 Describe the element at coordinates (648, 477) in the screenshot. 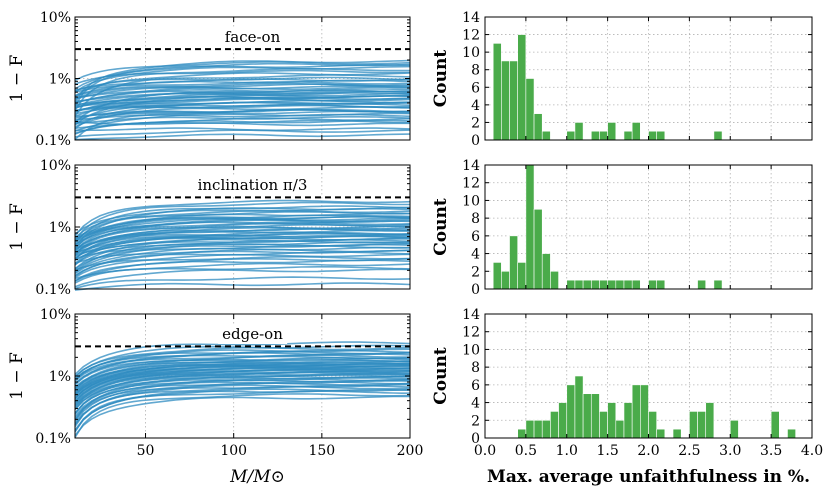

I see `x-axis-label: Max. average unfaithfulness in %.` at that location.